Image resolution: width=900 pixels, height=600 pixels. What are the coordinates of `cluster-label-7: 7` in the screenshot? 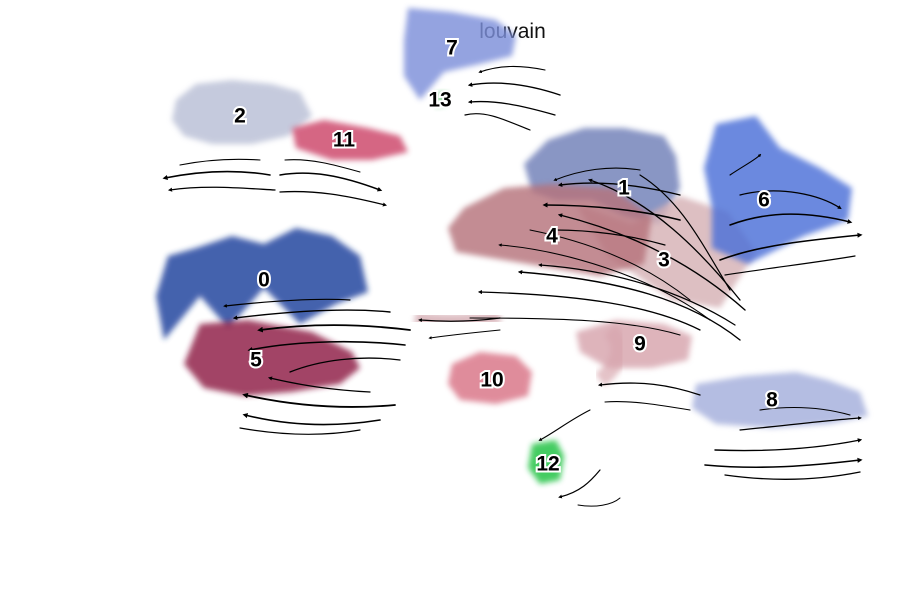 It's located at (452, 48).